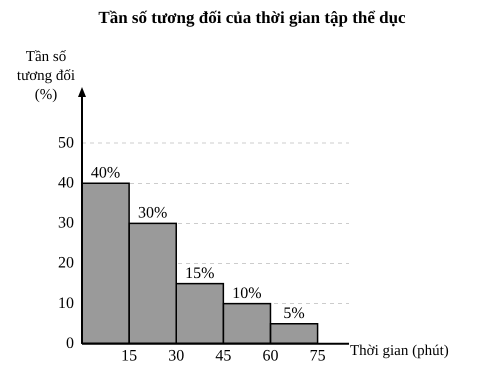  Describe the element at coordinates (270, 356) in the screenshot. I see `x-tick-label: 60` at that location.